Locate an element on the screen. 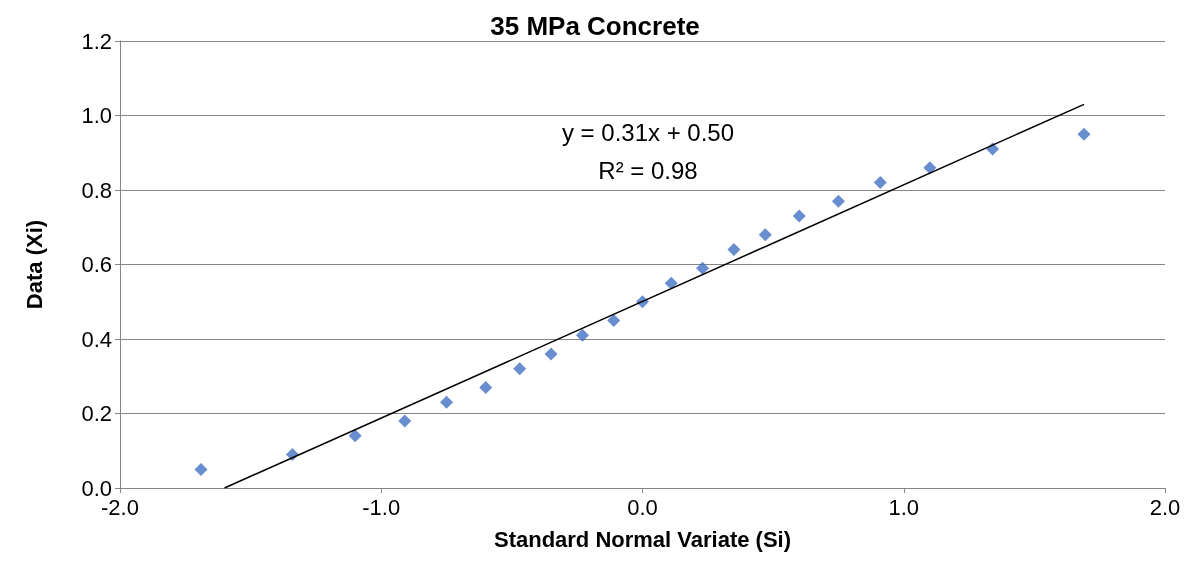 The height and width of the screenshot is (578, 1193). x-tick-label: 2.0 is located at coordinates (1165, 507).